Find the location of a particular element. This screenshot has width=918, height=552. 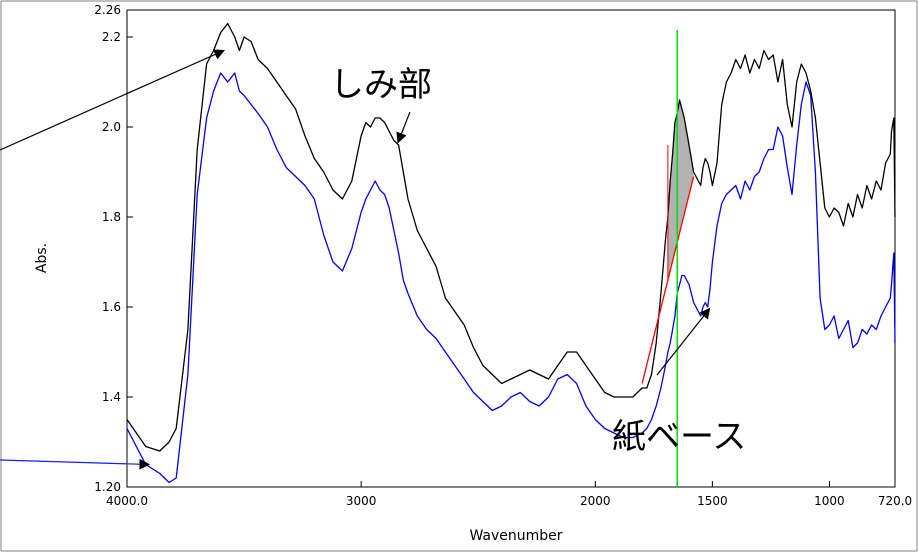

x-axis-title: Wavenumber is located at coordinates (515, 536).